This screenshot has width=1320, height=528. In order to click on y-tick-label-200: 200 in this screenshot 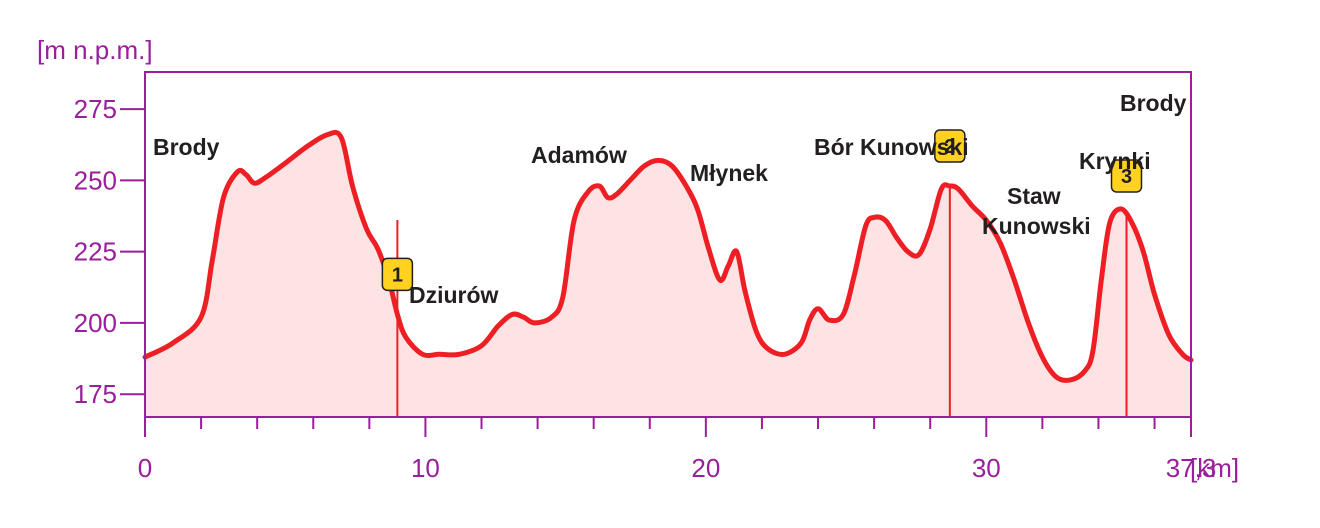, I will do `click(95, 323)`.